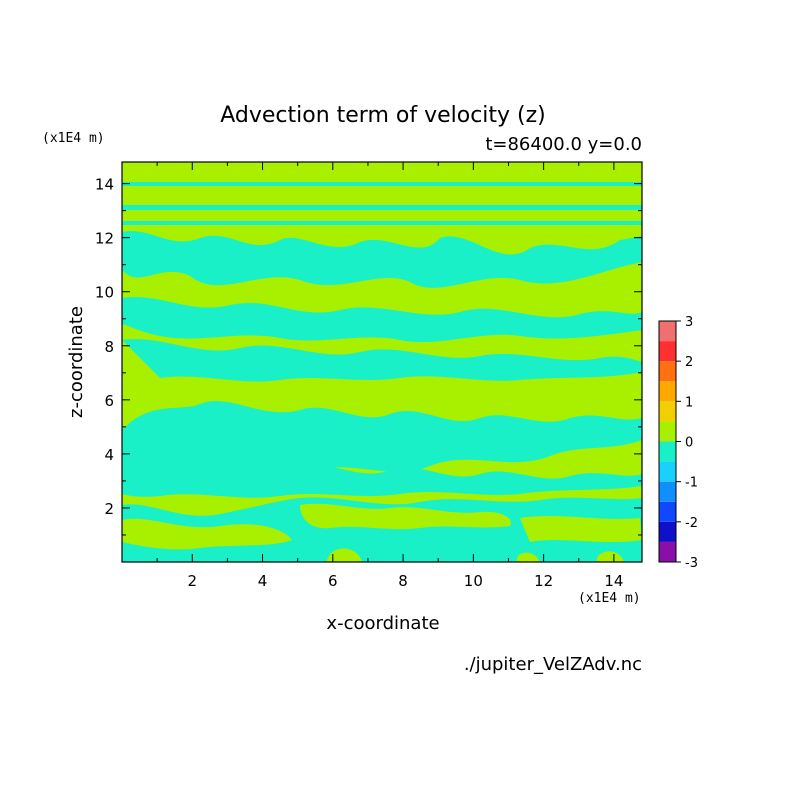 This screenshot has height=804, width=804. I want to click on x-tick-label: 4, so click(263, 581).